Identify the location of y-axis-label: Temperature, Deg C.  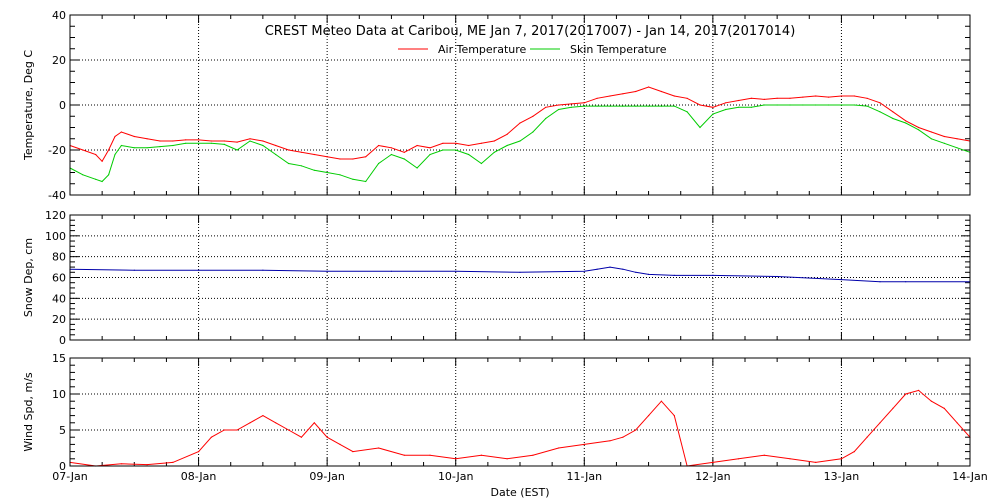
(28, 105).